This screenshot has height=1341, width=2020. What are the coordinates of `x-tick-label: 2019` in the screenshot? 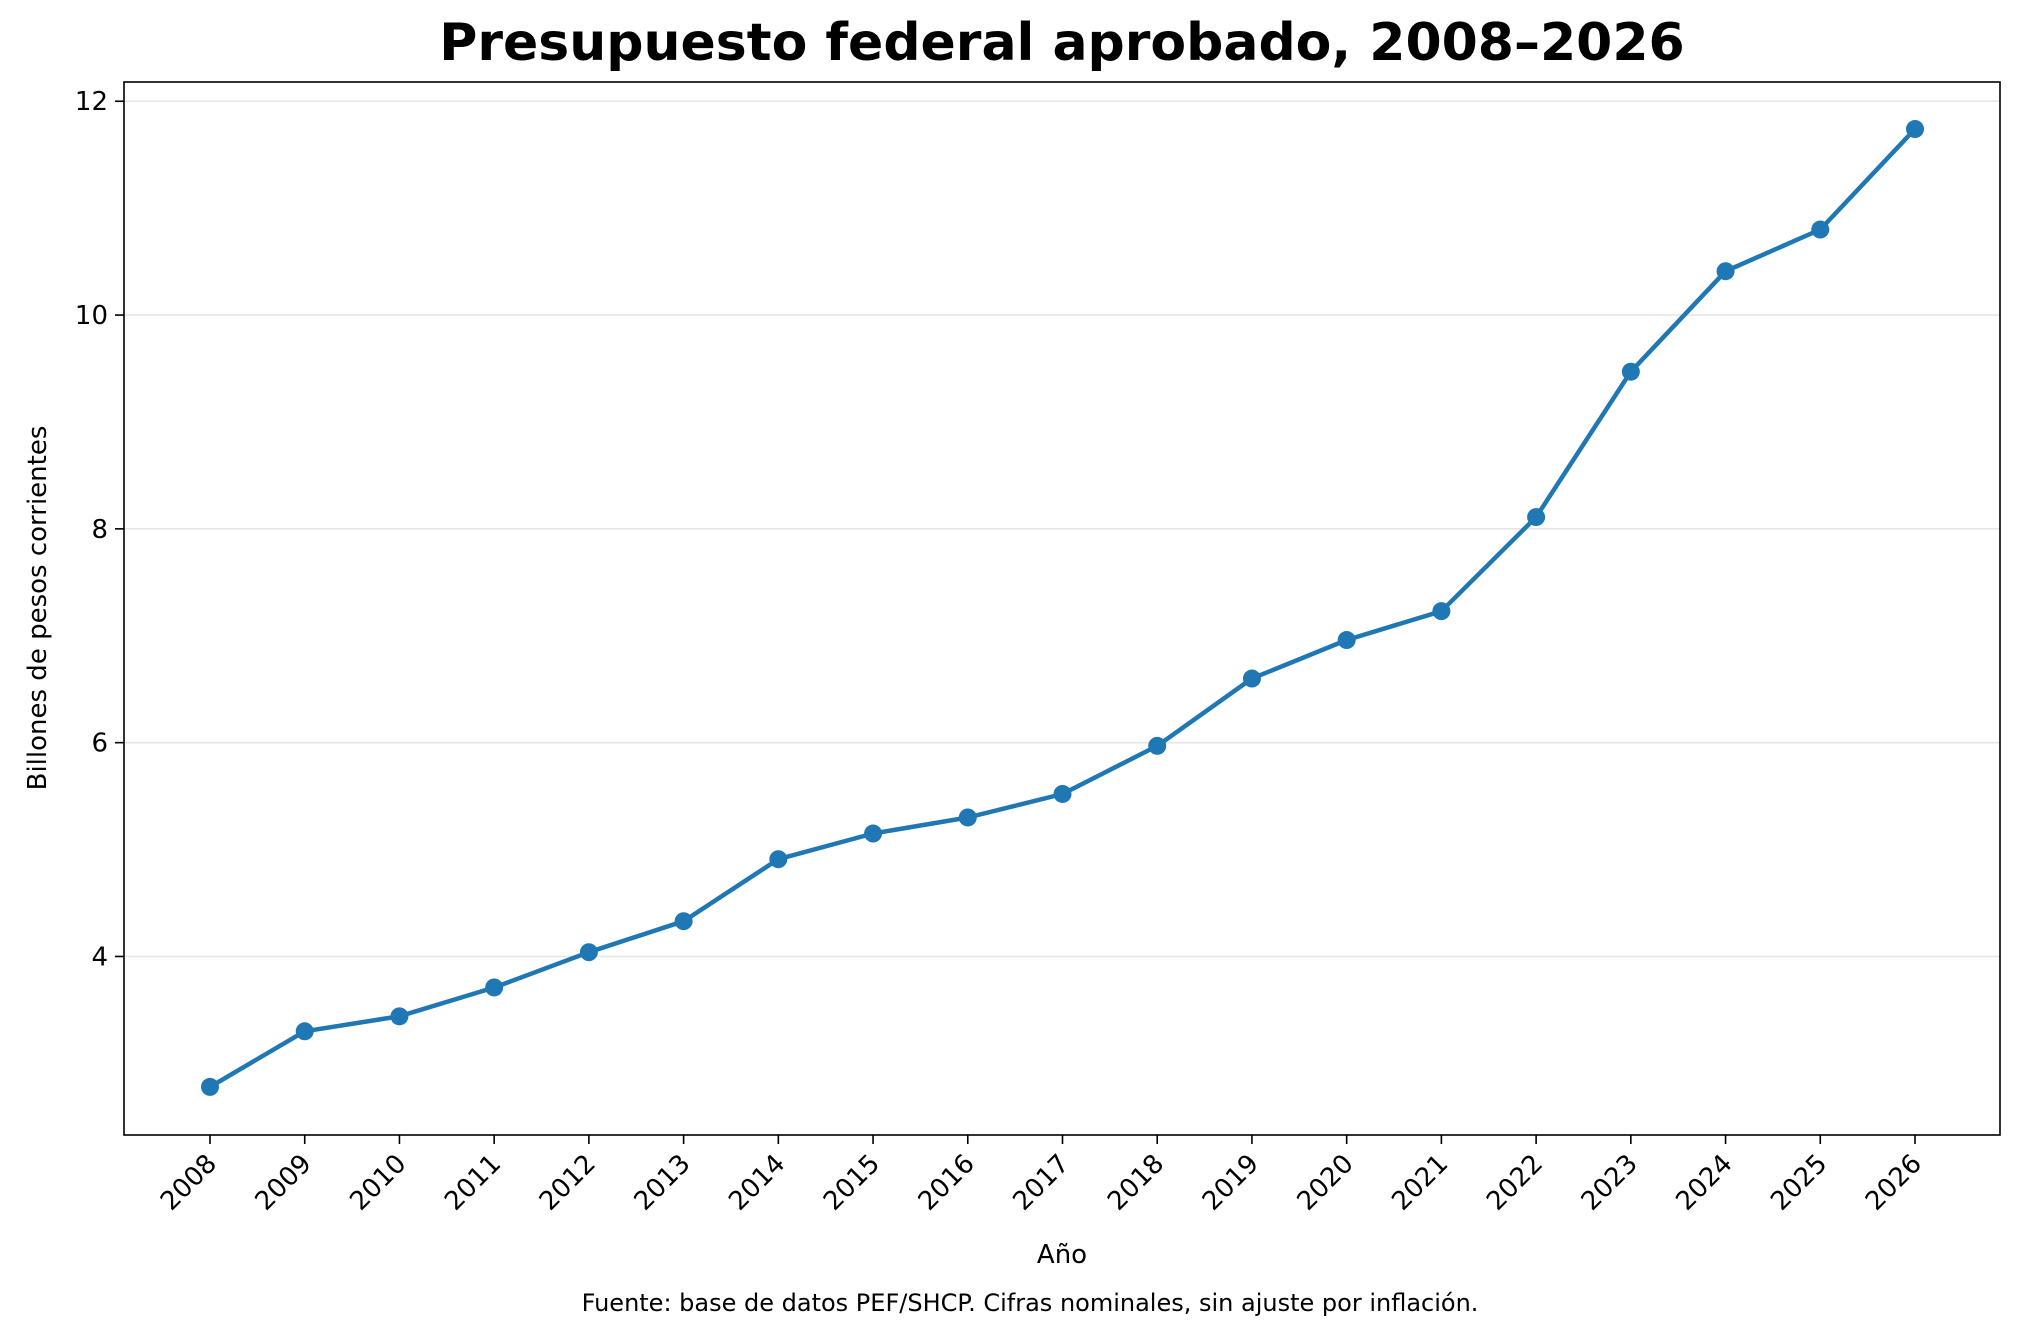 It's located at (1231, 1183).